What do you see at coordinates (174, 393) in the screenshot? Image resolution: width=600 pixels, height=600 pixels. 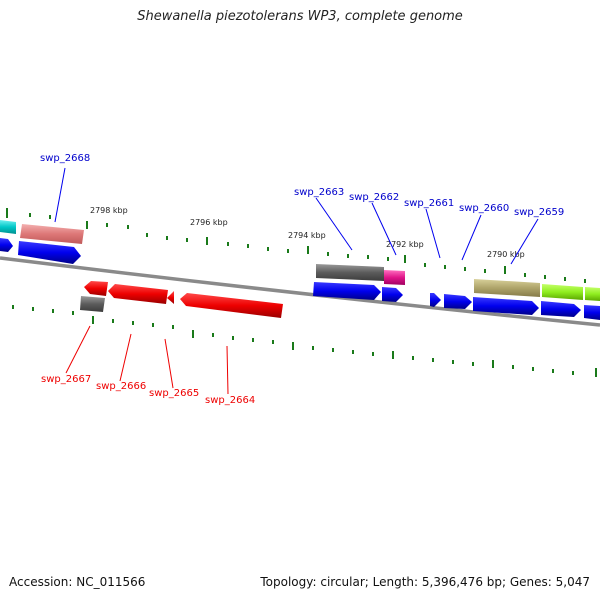 I see `gene-label-swp-2665: swp_2665` at bounding box center [174, 393].